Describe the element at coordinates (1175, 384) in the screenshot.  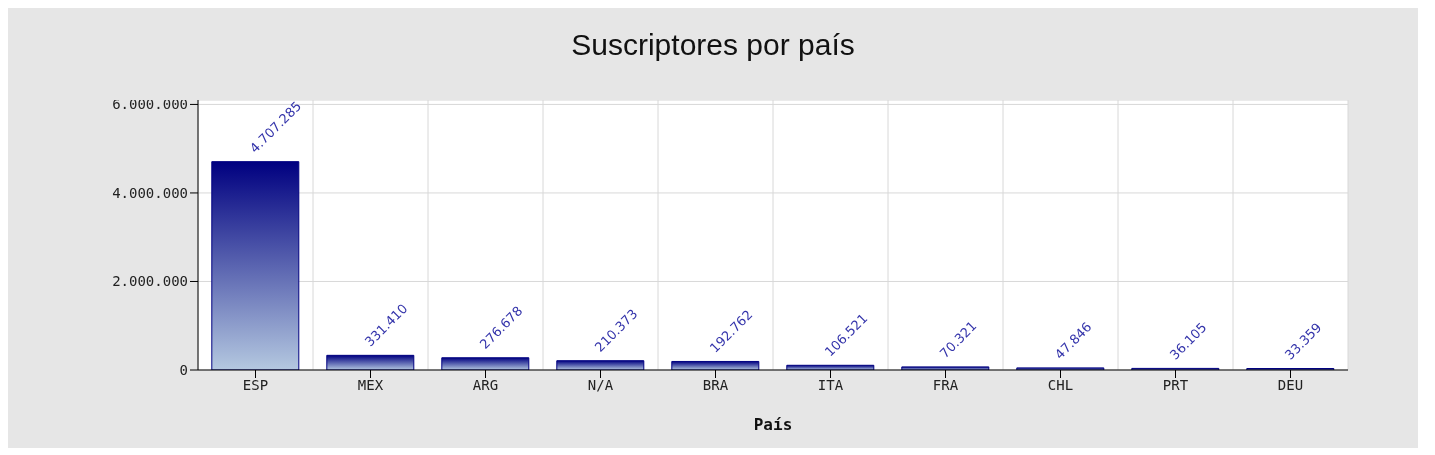
I see `x-tick-label: PRT` at that location.